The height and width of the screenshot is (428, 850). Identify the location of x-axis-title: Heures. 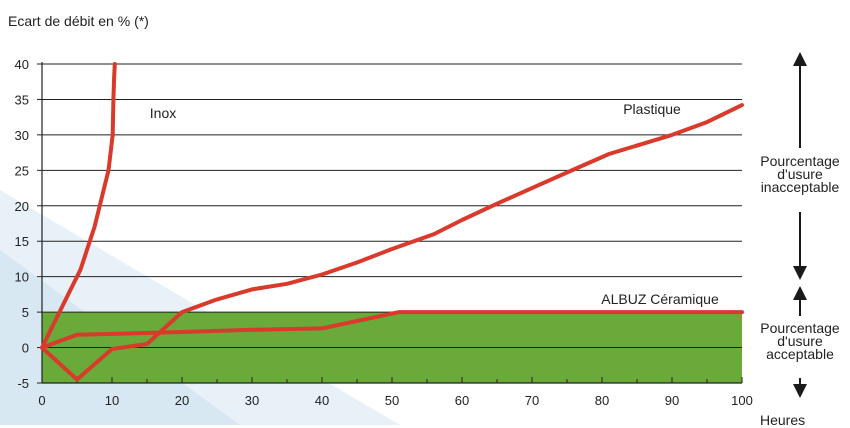
(783, 420).